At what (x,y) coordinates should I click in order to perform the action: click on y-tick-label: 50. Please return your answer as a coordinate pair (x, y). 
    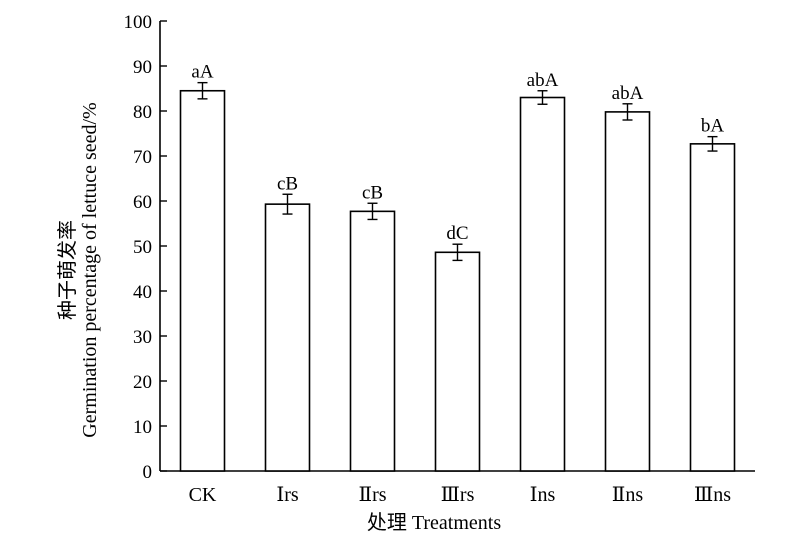
    Looking at the image, I should click on (142, 247).